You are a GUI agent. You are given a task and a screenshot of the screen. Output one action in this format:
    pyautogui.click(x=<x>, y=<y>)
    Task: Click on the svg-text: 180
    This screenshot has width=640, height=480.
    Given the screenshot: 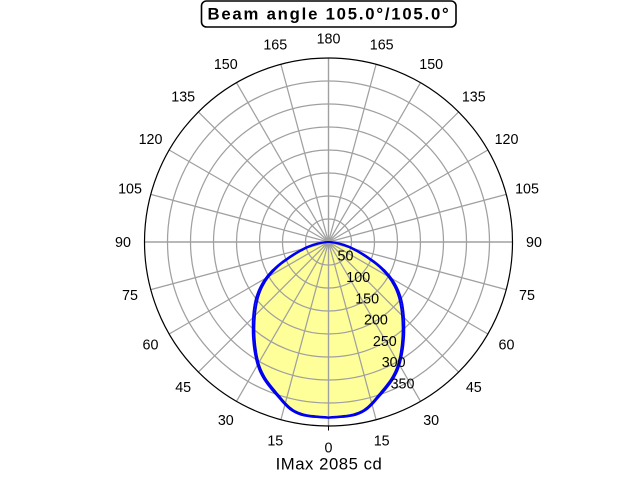 What is the action you would take?
    pyautogui.click(x=329, y=39)
    